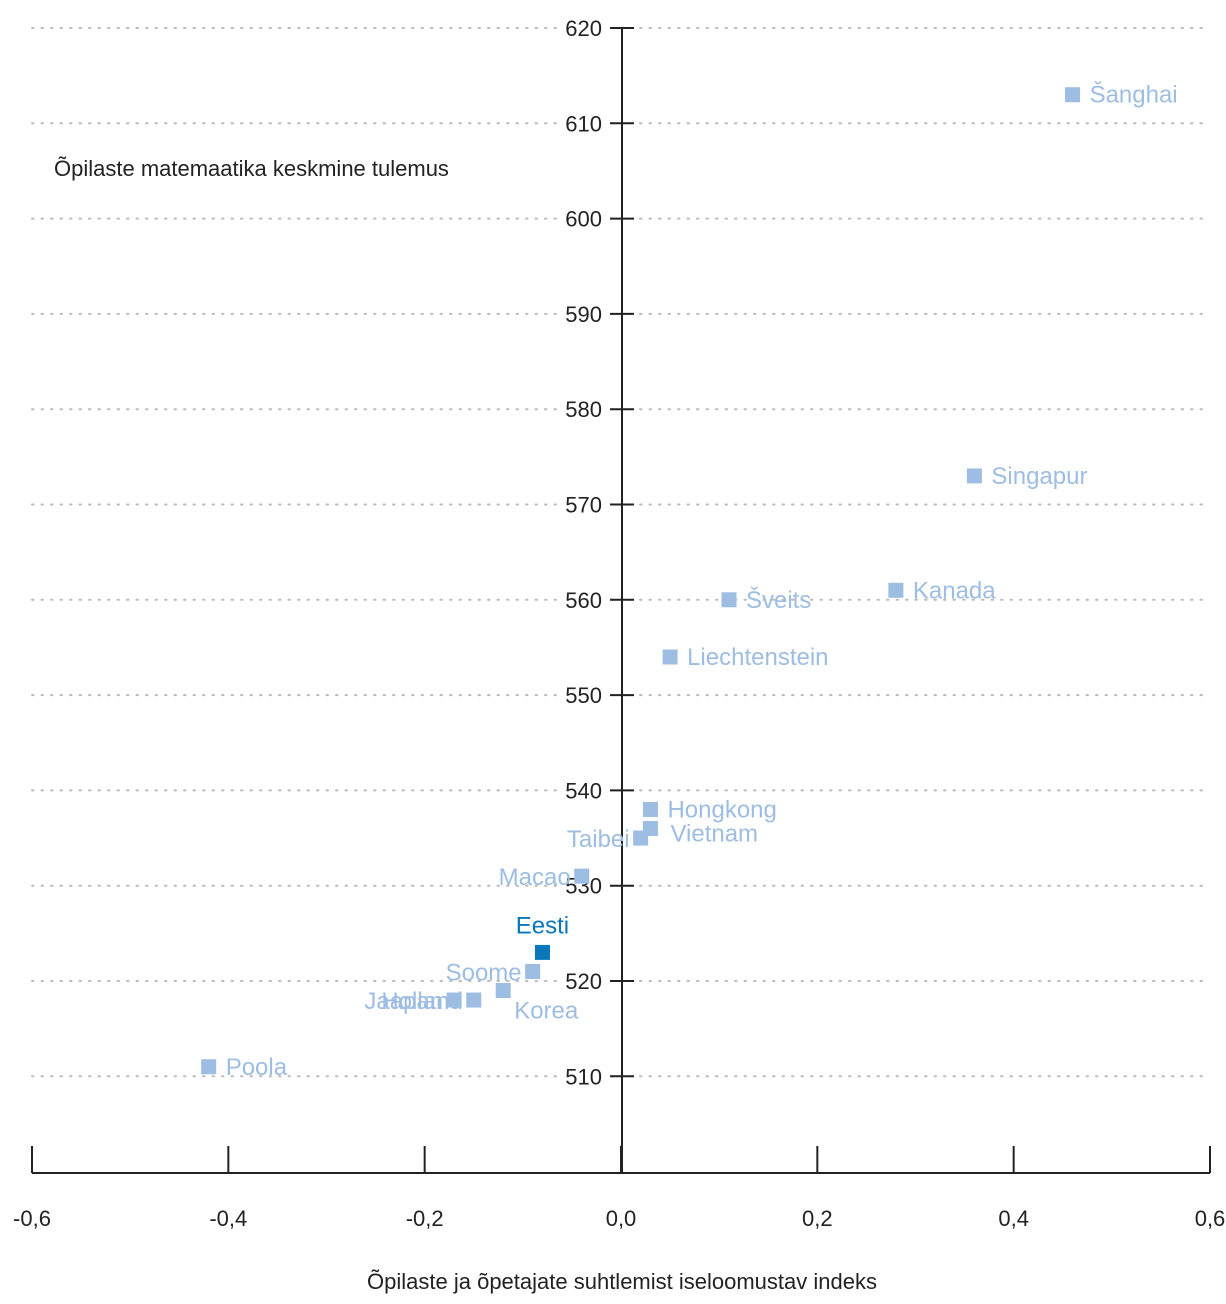 This screenshot has width=1226, height=1304. What do you see at coordinates (425, 1218) in the screenshot?
I see `x-tick-label: -0,2` at bounding box center [425, 1218].